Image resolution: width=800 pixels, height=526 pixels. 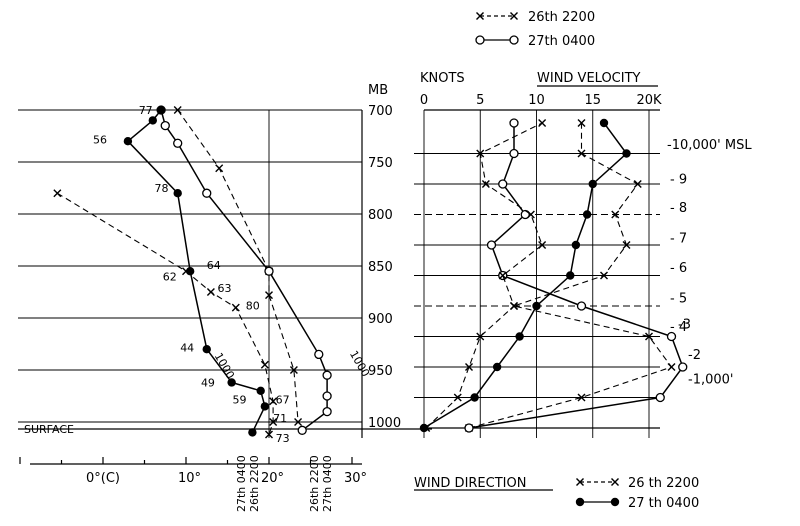 I want to click on height-label-8: -2, so click(x=694, y=355).